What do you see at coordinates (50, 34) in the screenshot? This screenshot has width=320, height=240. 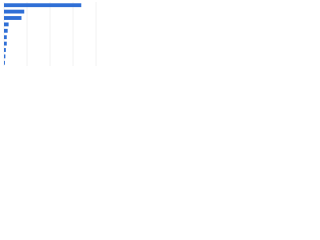 I see `chart` at bounding box center [50, 34].